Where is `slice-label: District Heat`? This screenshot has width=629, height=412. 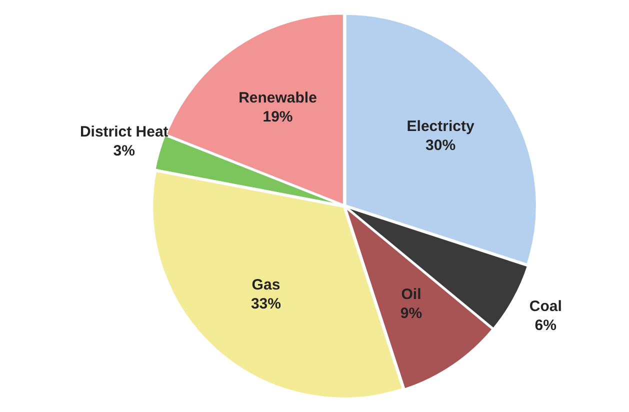
slice-label: District Heat is located at coordinates (124, 132).